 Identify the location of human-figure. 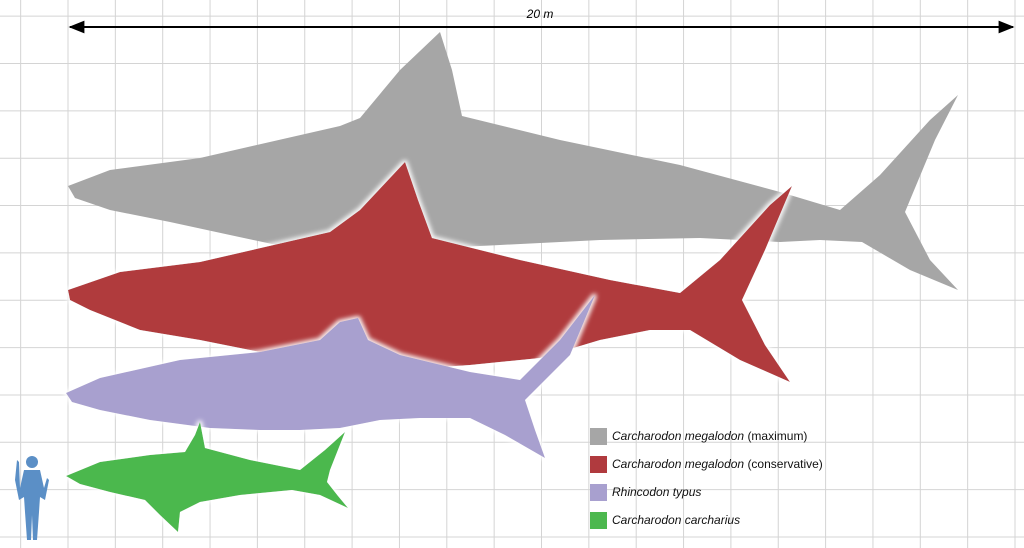
(32, 498).